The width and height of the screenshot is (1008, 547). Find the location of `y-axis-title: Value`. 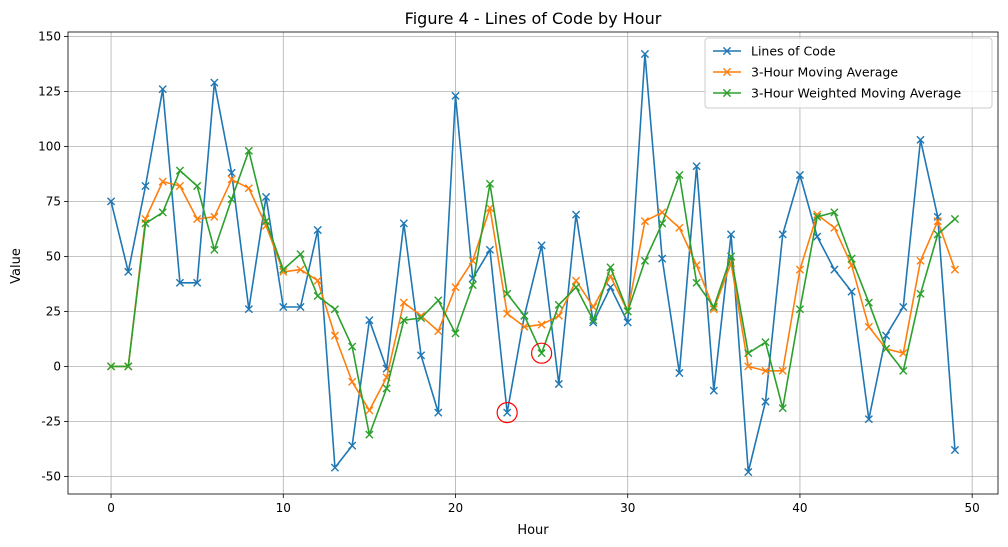

y-axis-title: Value is located at coordinates (16, 266).